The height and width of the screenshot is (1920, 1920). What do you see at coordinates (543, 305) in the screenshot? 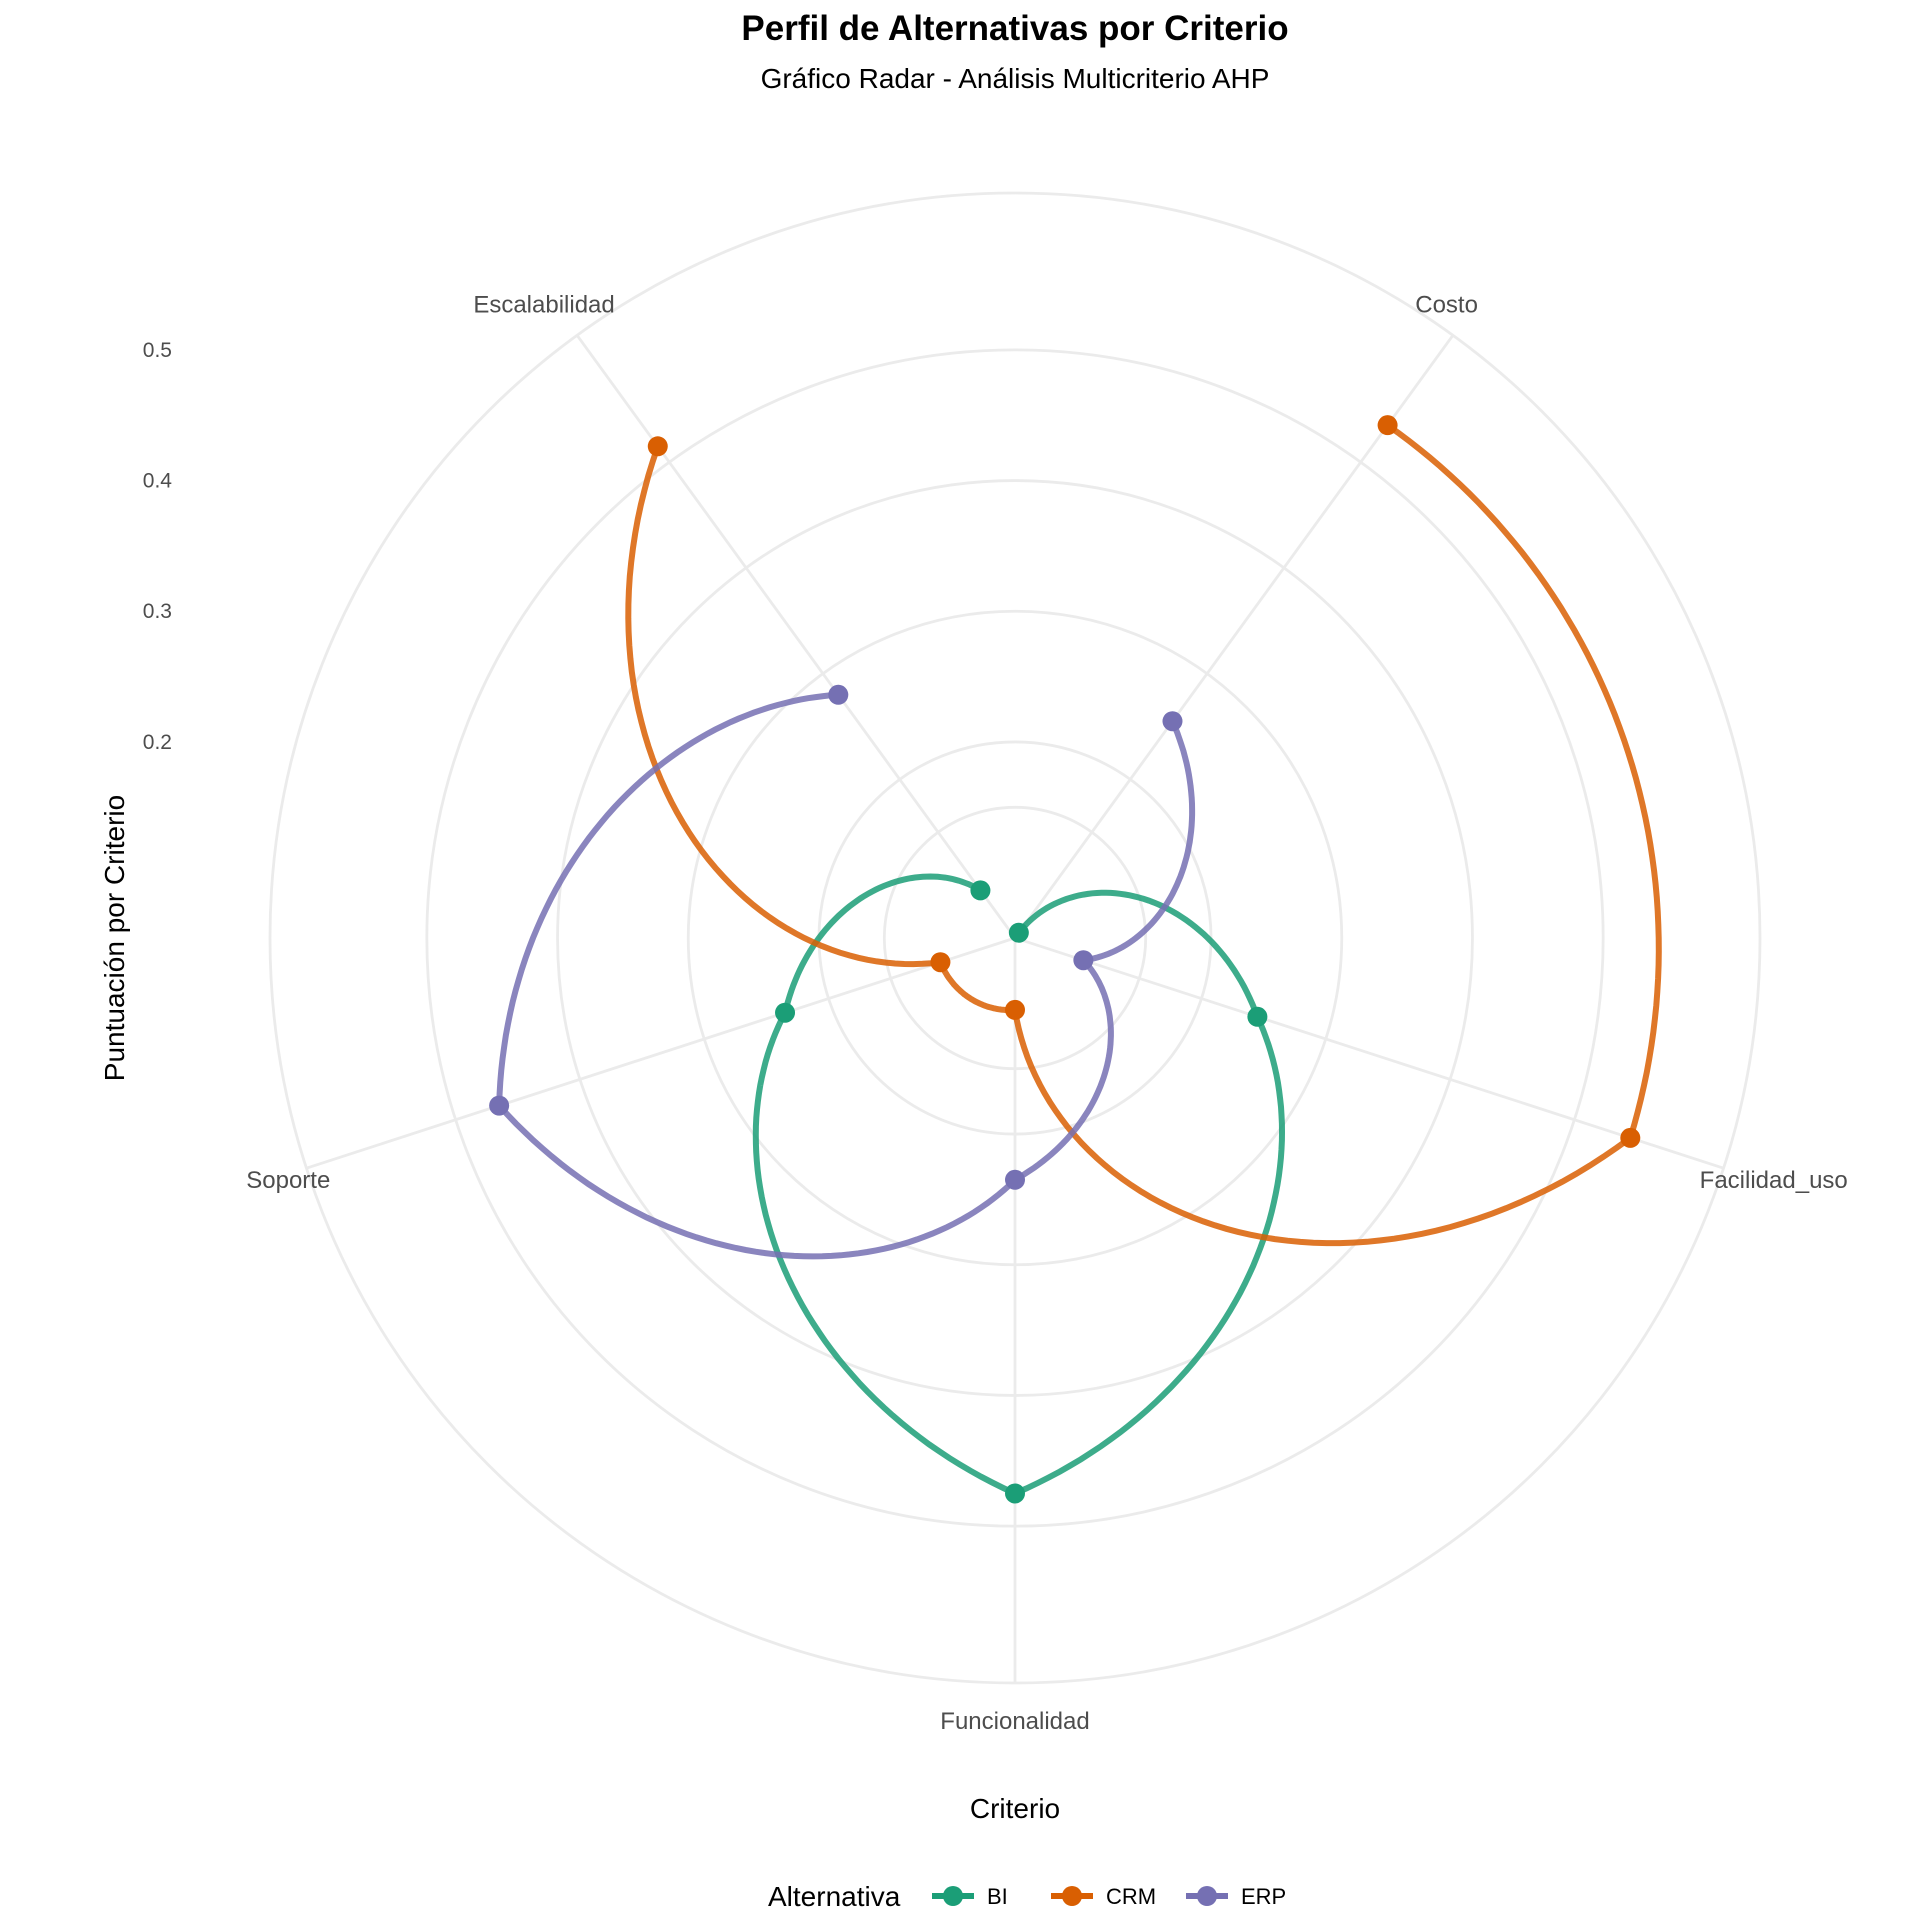
I see `category-label-escalabilidad: Escalabilidad` at bounding box center [543, 305].